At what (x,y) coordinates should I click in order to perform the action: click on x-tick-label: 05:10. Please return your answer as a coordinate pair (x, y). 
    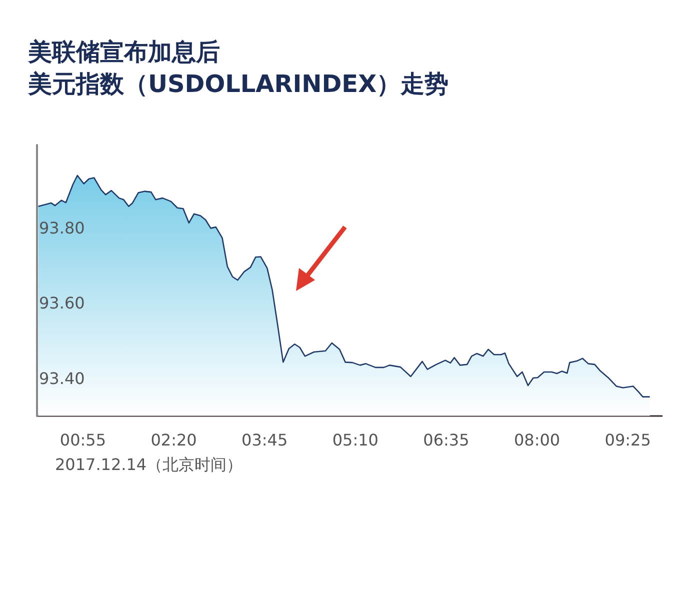
    Looking at the image, I should click on (355, 440).